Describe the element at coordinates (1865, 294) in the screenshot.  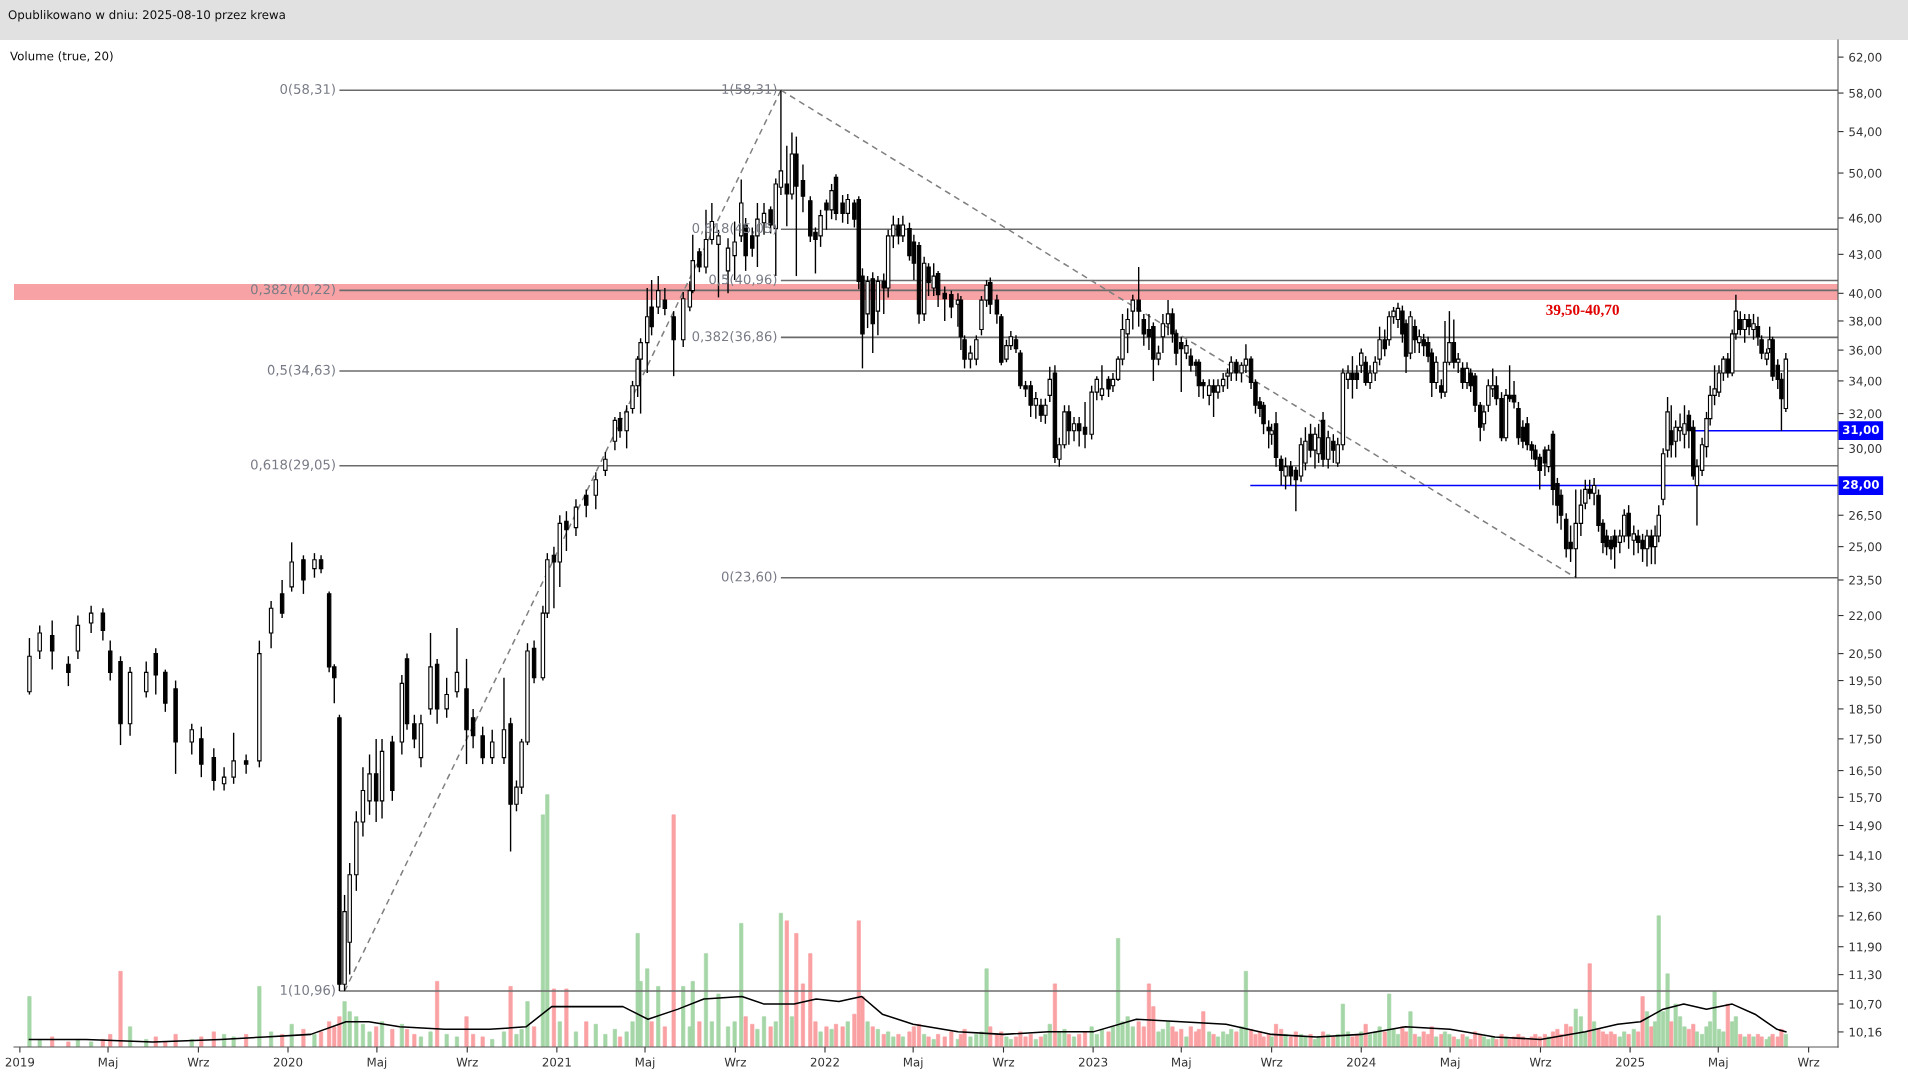
I see `y-tick-label: 40,00` at that location.